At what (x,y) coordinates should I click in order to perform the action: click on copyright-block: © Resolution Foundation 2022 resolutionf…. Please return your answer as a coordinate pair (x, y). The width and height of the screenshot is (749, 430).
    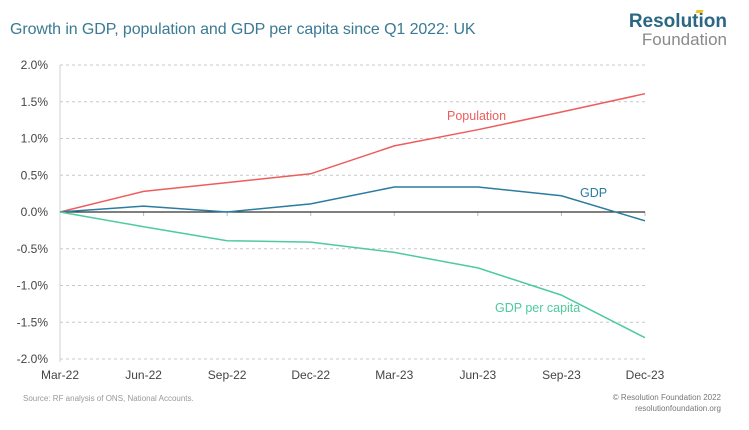
    Looking at the image, I should click on (667, 403).